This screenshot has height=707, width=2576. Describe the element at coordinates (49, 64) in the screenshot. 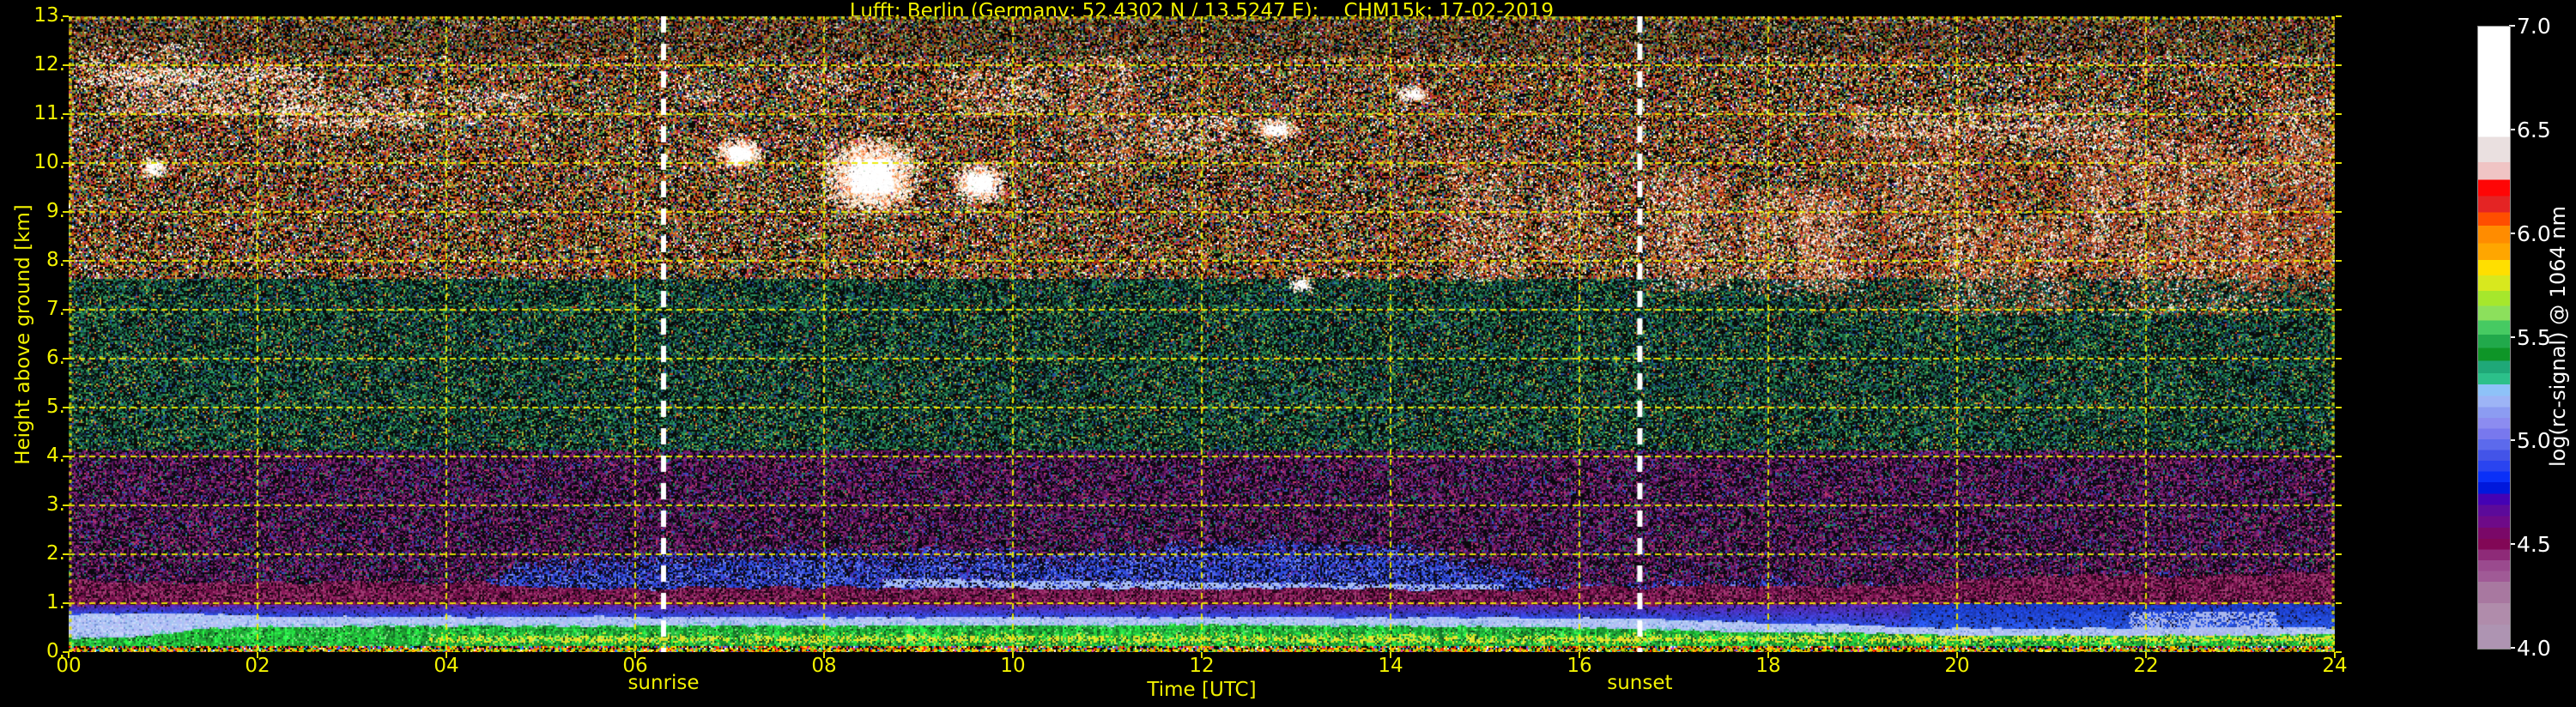

I see `y-tick-label: 12.` at that location.